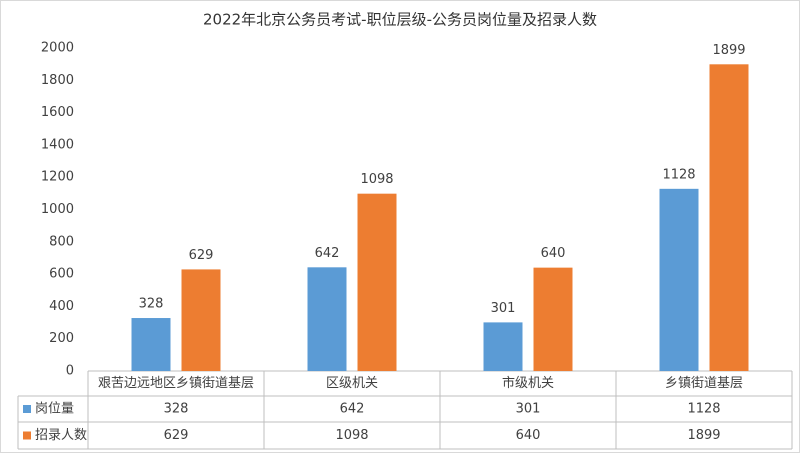 The width and height of the screenshot is (800, 453). I want to click on data-label: 642, so click(327, 253).